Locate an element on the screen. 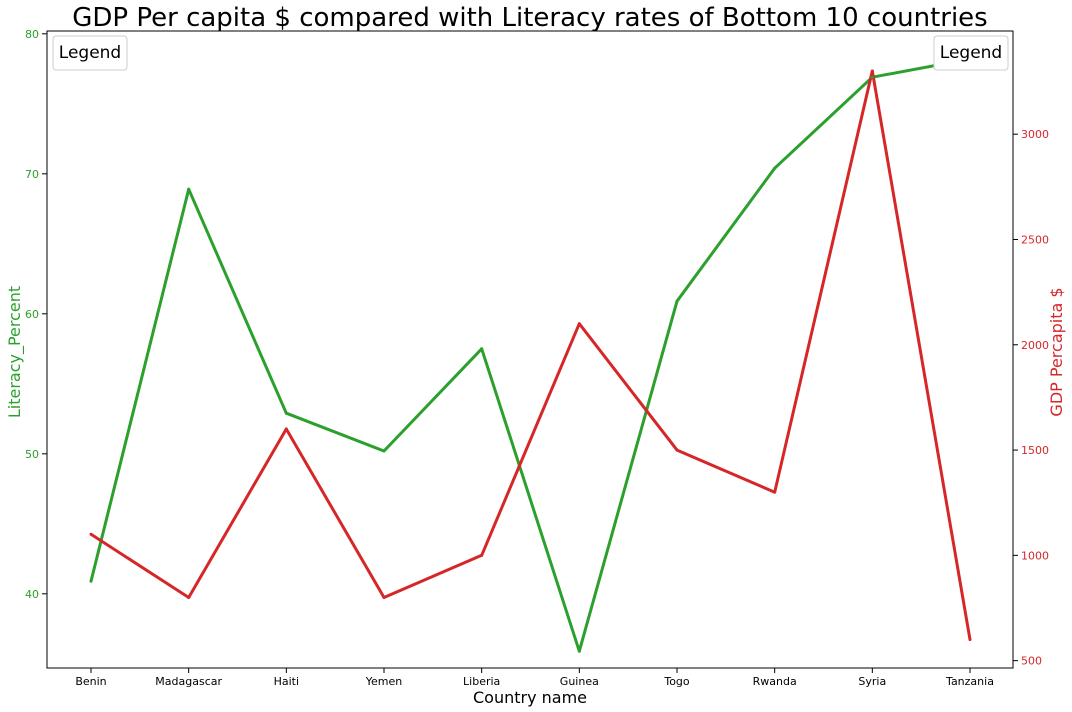  x-tick-label: Guinea is located at coordinates (579, 681).